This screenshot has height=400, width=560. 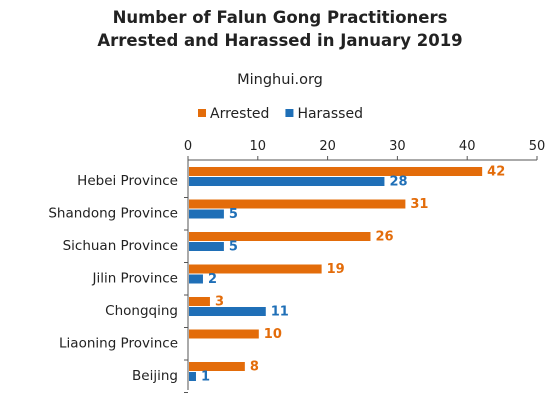 What do you see at coordinates (118, 344) in the screenshot?
I see `category-label: Liaoning Province` at bounding box center [118, 344].